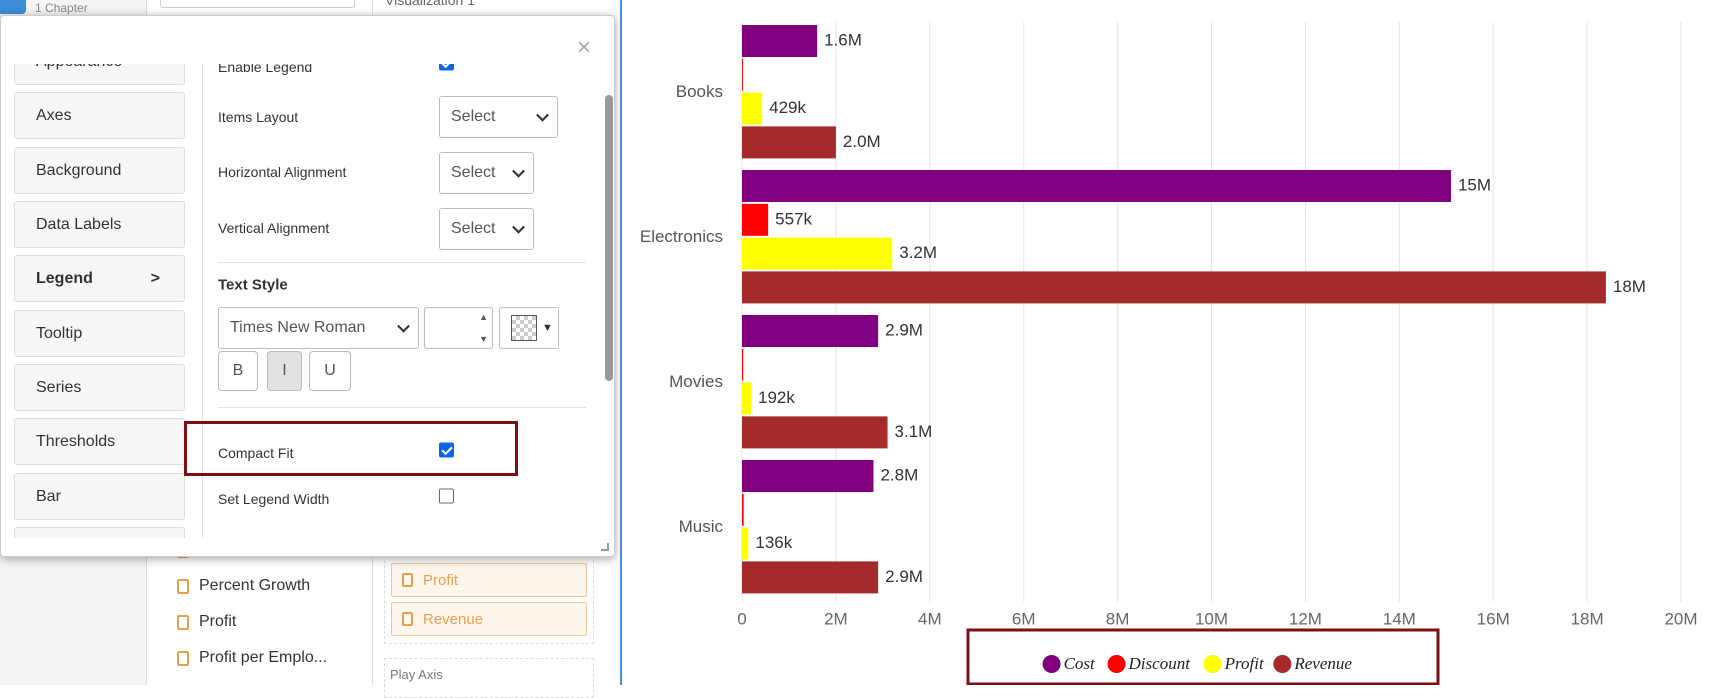  What do you see at coordinates (930, 618) in the screenshot?
I see `x-tick-label: 4M` at bounding box center [930, 618].